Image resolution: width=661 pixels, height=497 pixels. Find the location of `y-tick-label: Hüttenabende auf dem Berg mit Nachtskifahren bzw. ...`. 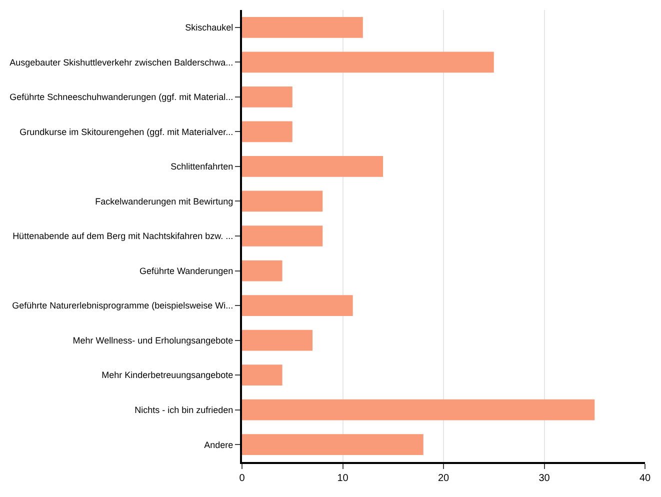

y-tick-label: Hüttenabende auf dem Berg mit Nachtskifahren bzw. ... is located at coordinates (123, 236).